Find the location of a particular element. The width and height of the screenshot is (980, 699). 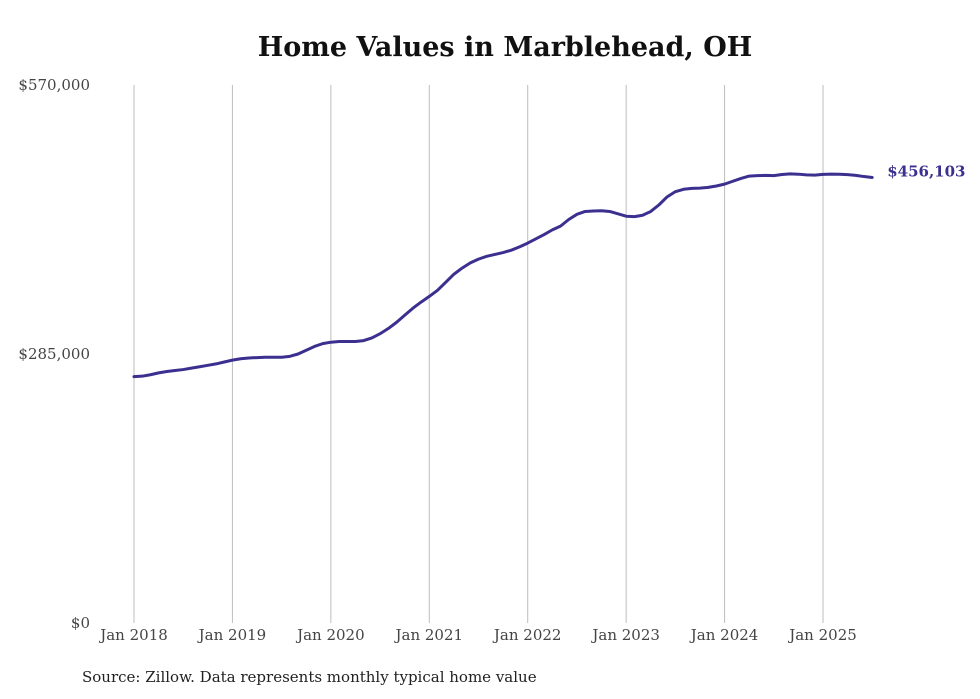

x-tick-label: Jan 2022 is located at coordinates (527, 635).